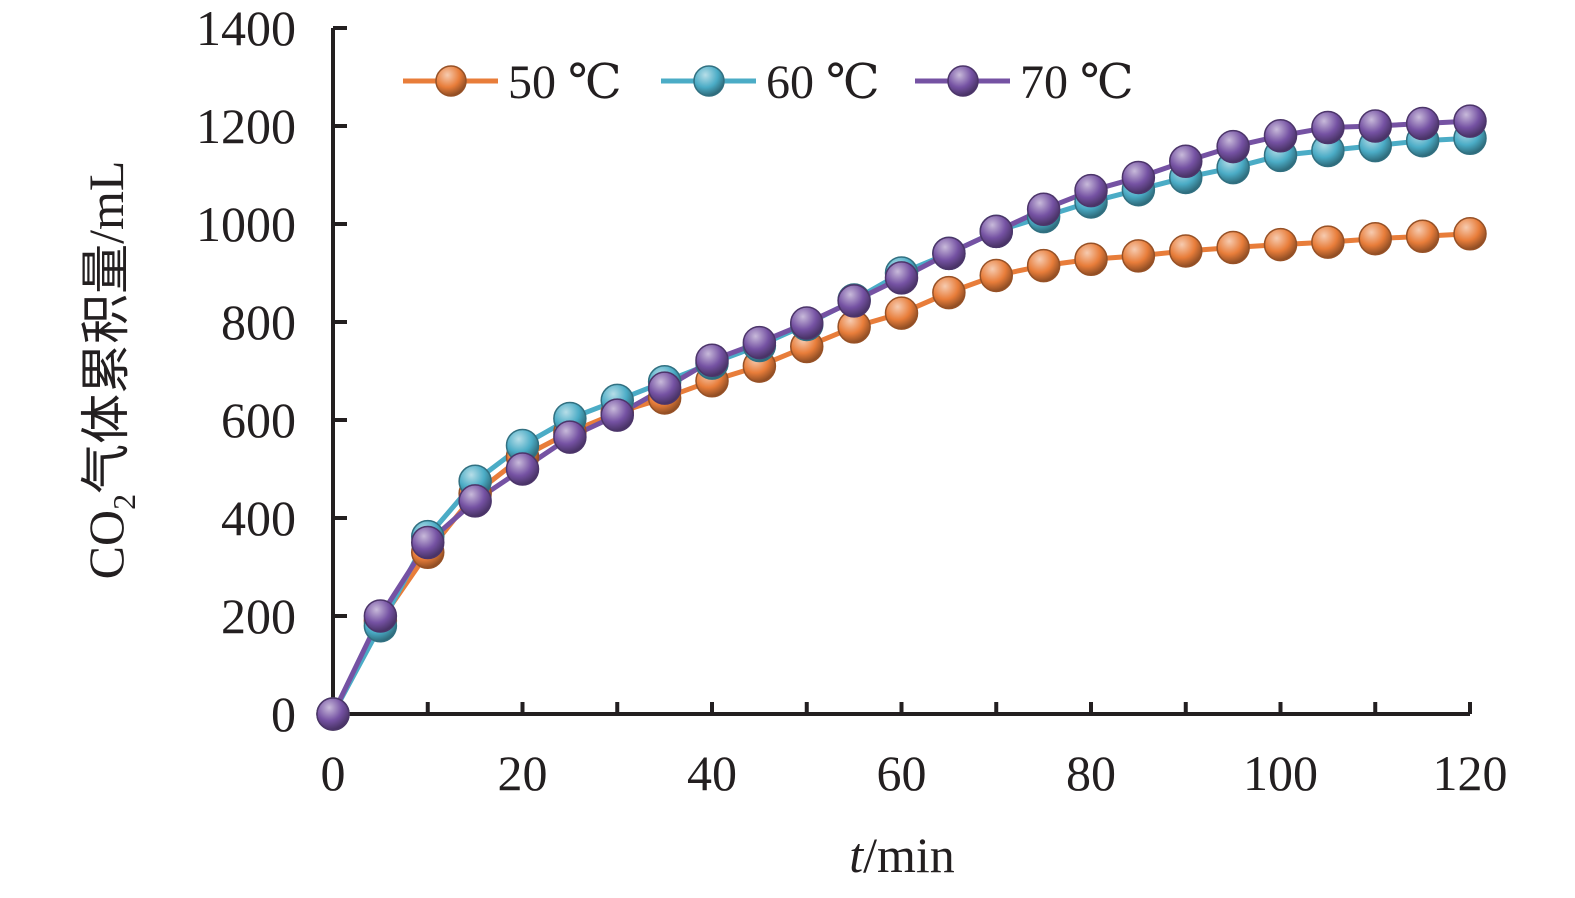 This screenshot has width=1575, height=898. Describe the element at coordinates (712, 773) in the screenshot. I see `x-tick-label: 40` at that location.